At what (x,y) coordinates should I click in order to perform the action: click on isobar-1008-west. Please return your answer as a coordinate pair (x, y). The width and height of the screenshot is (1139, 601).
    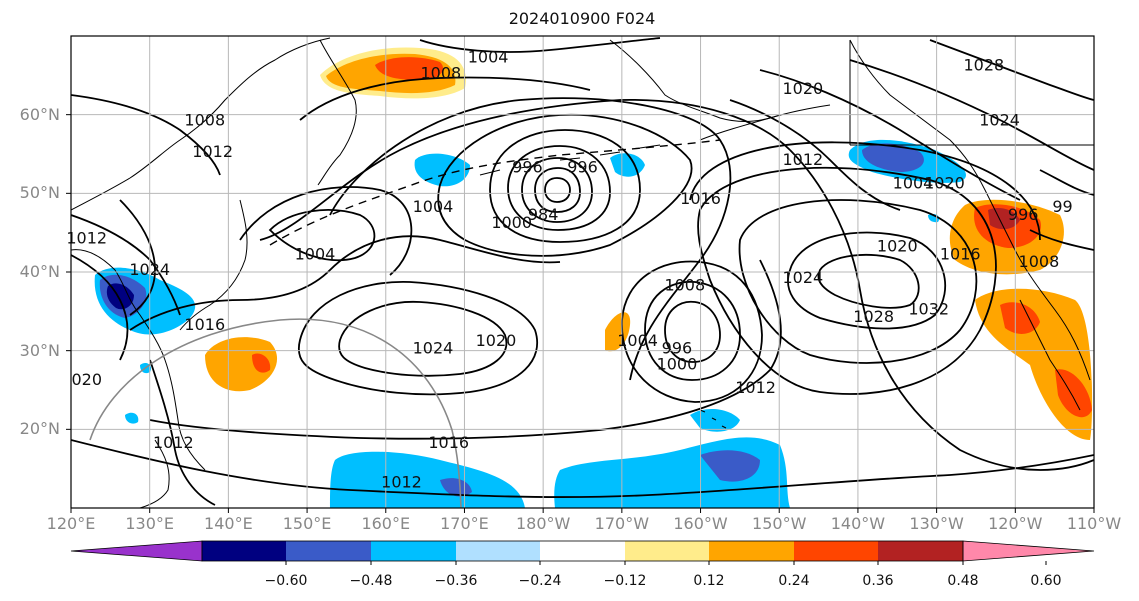
    Looking at the image, I should click on (326, 231).